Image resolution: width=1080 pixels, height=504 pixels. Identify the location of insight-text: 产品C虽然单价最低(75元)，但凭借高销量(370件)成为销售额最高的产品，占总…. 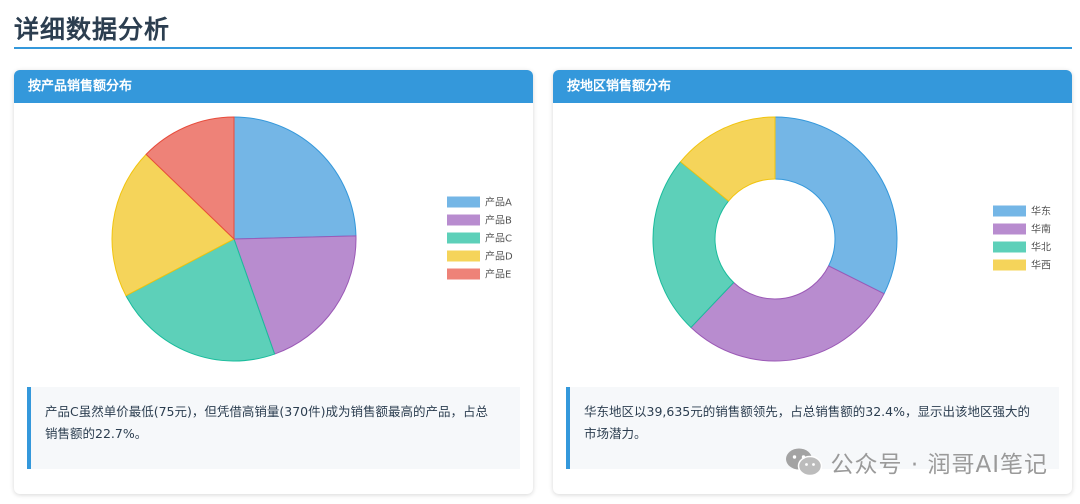
(267, 422).